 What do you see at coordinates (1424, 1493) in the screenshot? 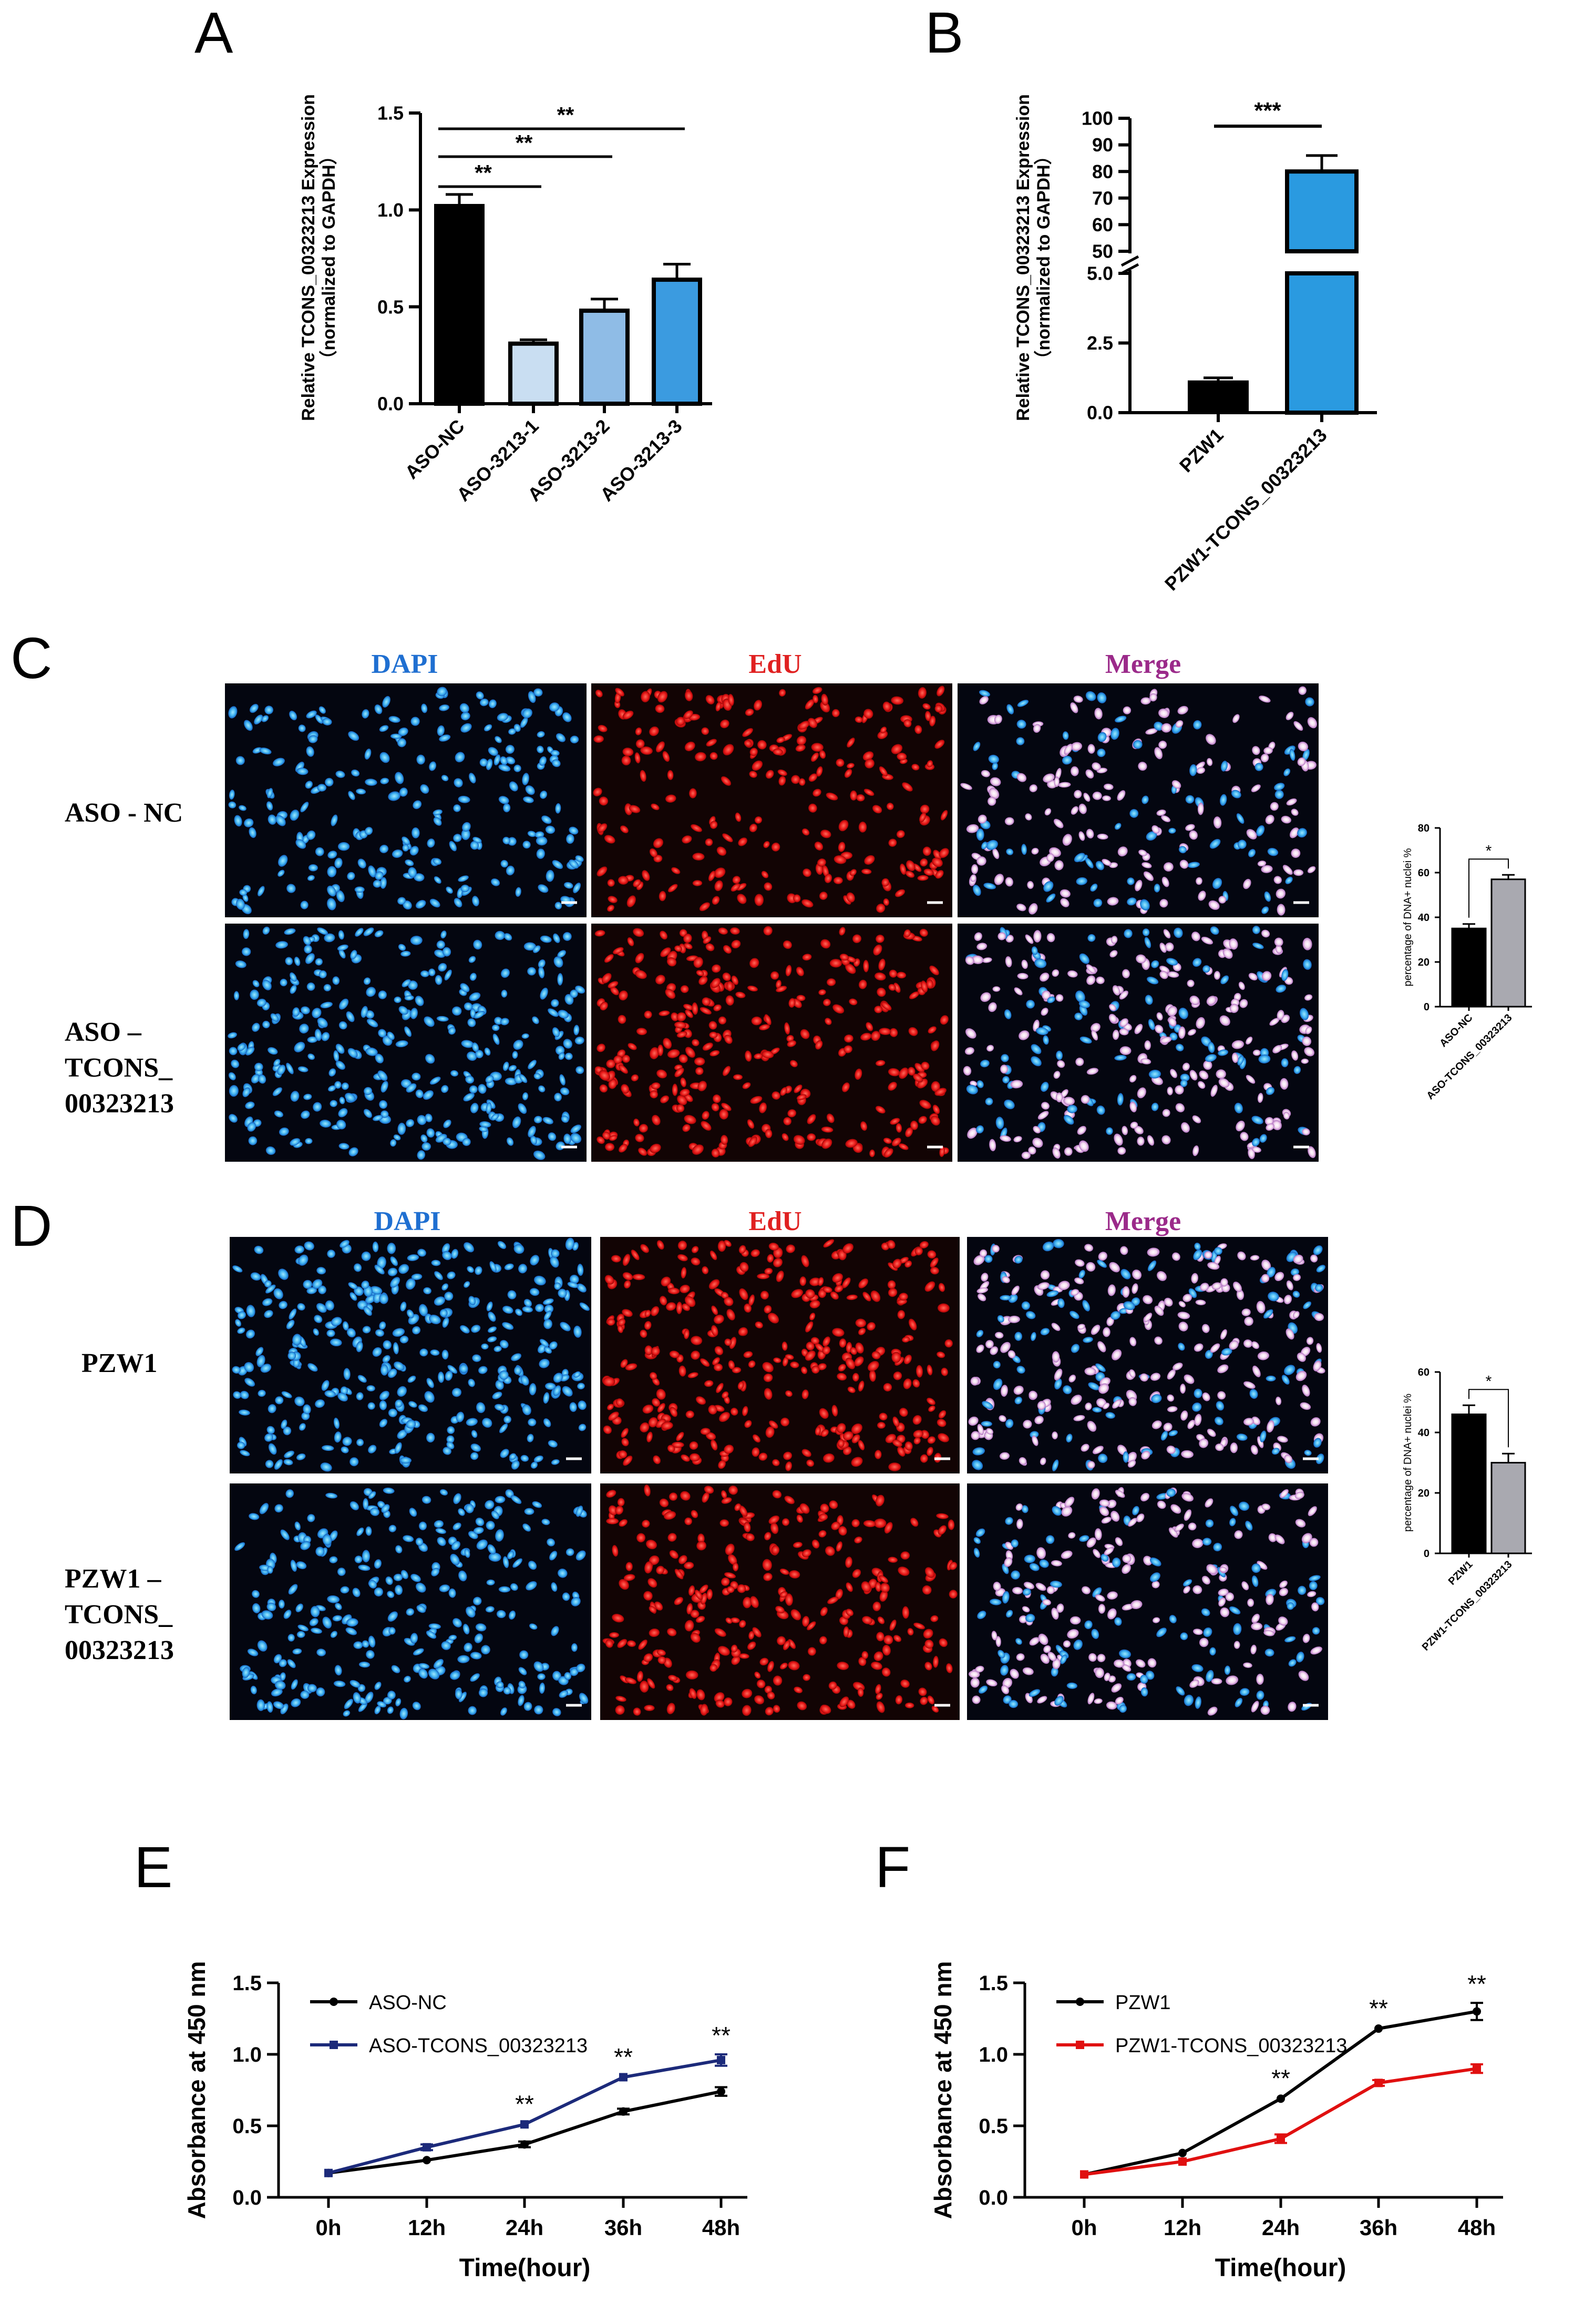
I see `y-tick-label: 20` at bounding box center [1424, 1493].